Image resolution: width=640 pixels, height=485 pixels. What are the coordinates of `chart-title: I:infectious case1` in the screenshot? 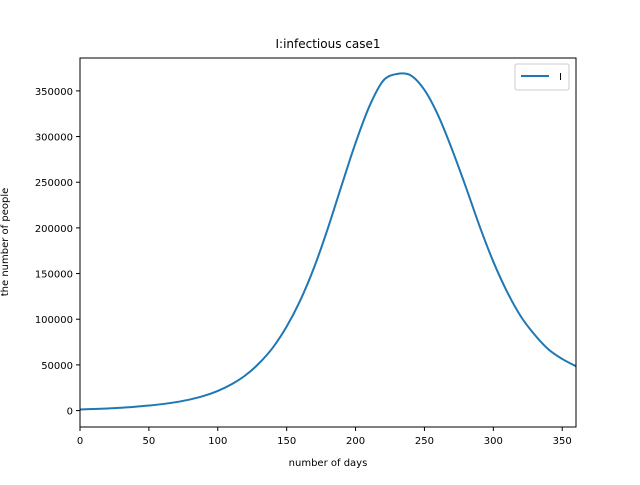 It's located at (328, 44).